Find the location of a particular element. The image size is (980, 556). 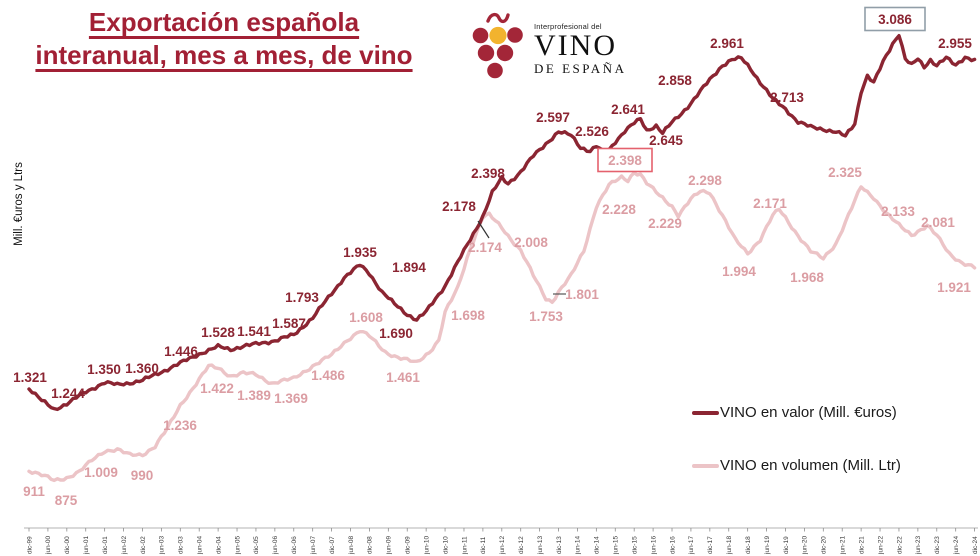

data-label-volumen: 2.133 is located at coordinates (898, 211).